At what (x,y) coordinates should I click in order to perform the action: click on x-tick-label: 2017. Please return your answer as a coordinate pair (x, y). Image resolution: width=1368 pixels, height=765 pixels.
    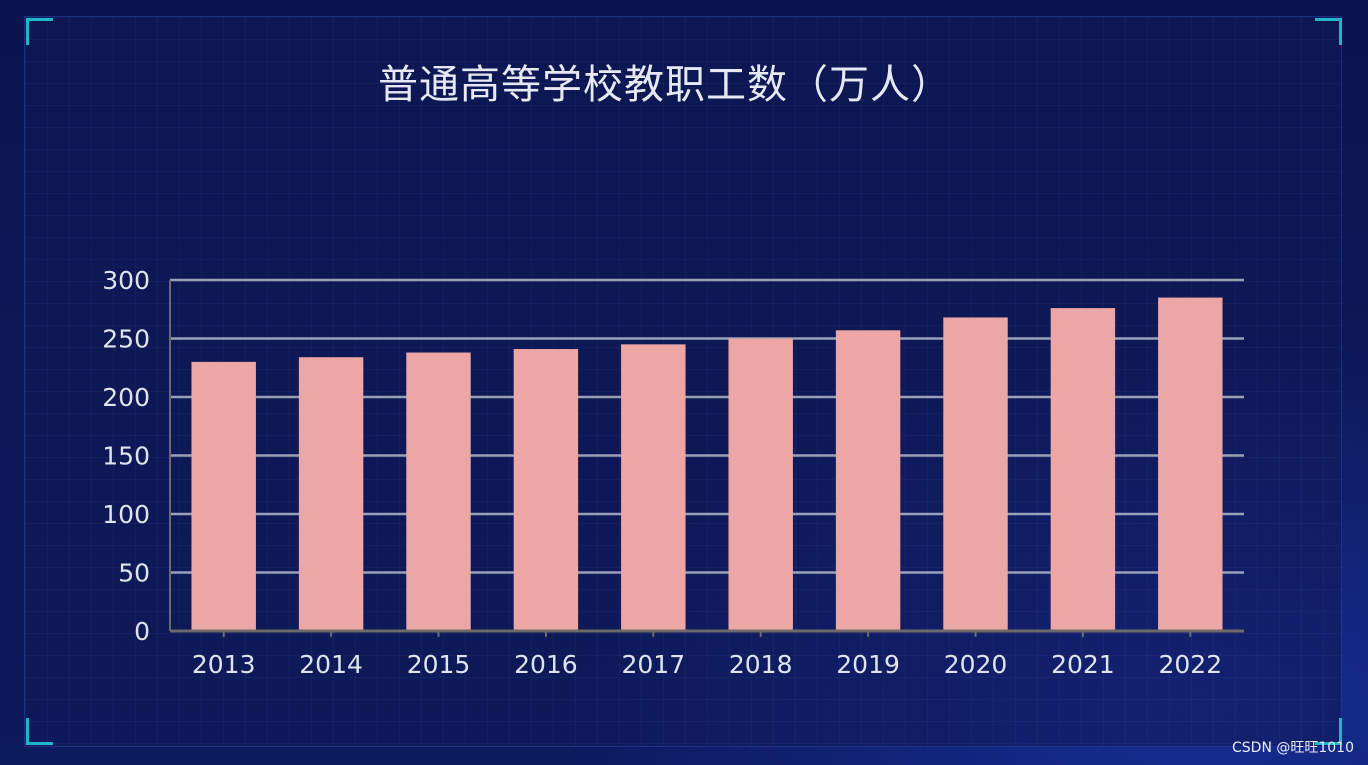
    Looking at the image, I should click on (653, 664).